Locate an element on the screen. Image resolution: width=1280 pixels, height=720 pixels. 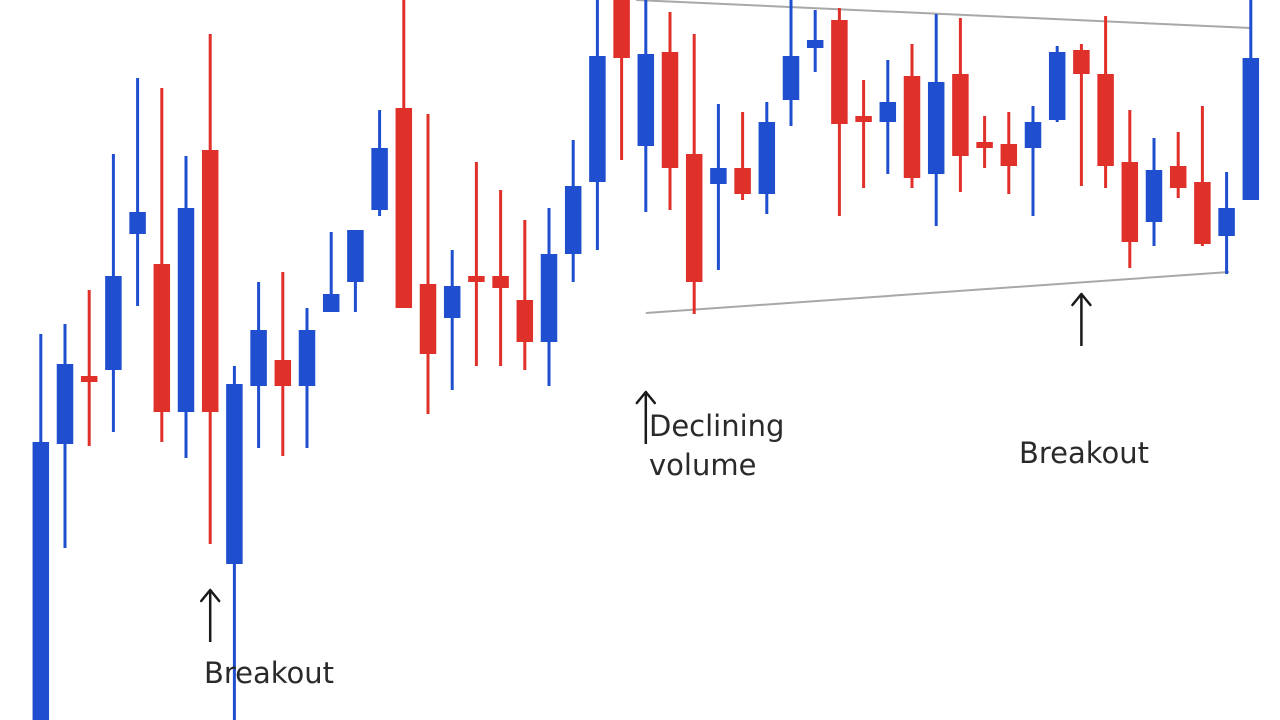
annotation-breakout-right: Breakout is located at coordinates (1084, 453).